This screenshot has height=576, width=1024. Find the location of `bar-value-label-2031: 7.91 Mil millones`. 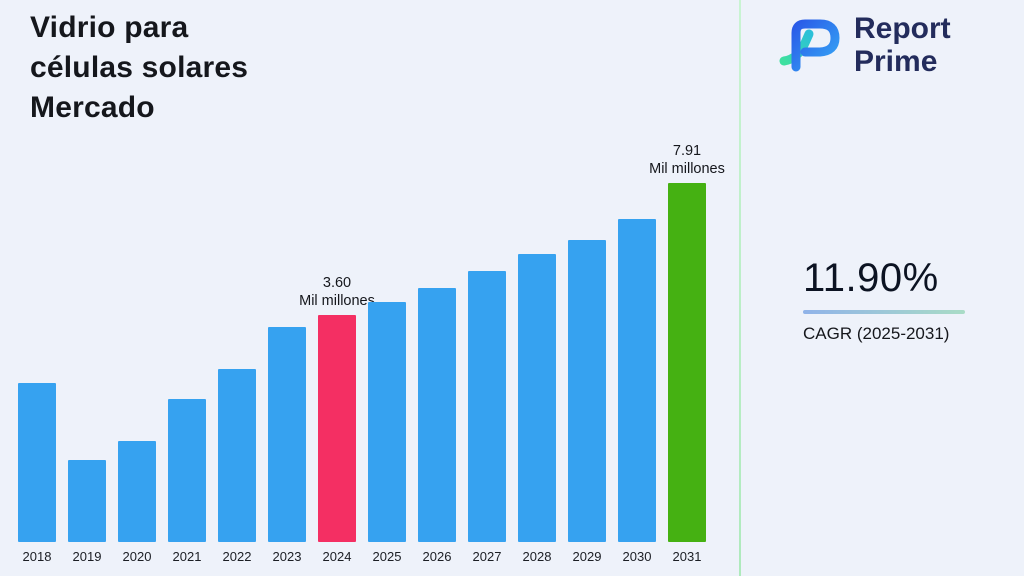

bar-value-label-2031: 7.91 Mil millones is located at coordinates (687, 160).